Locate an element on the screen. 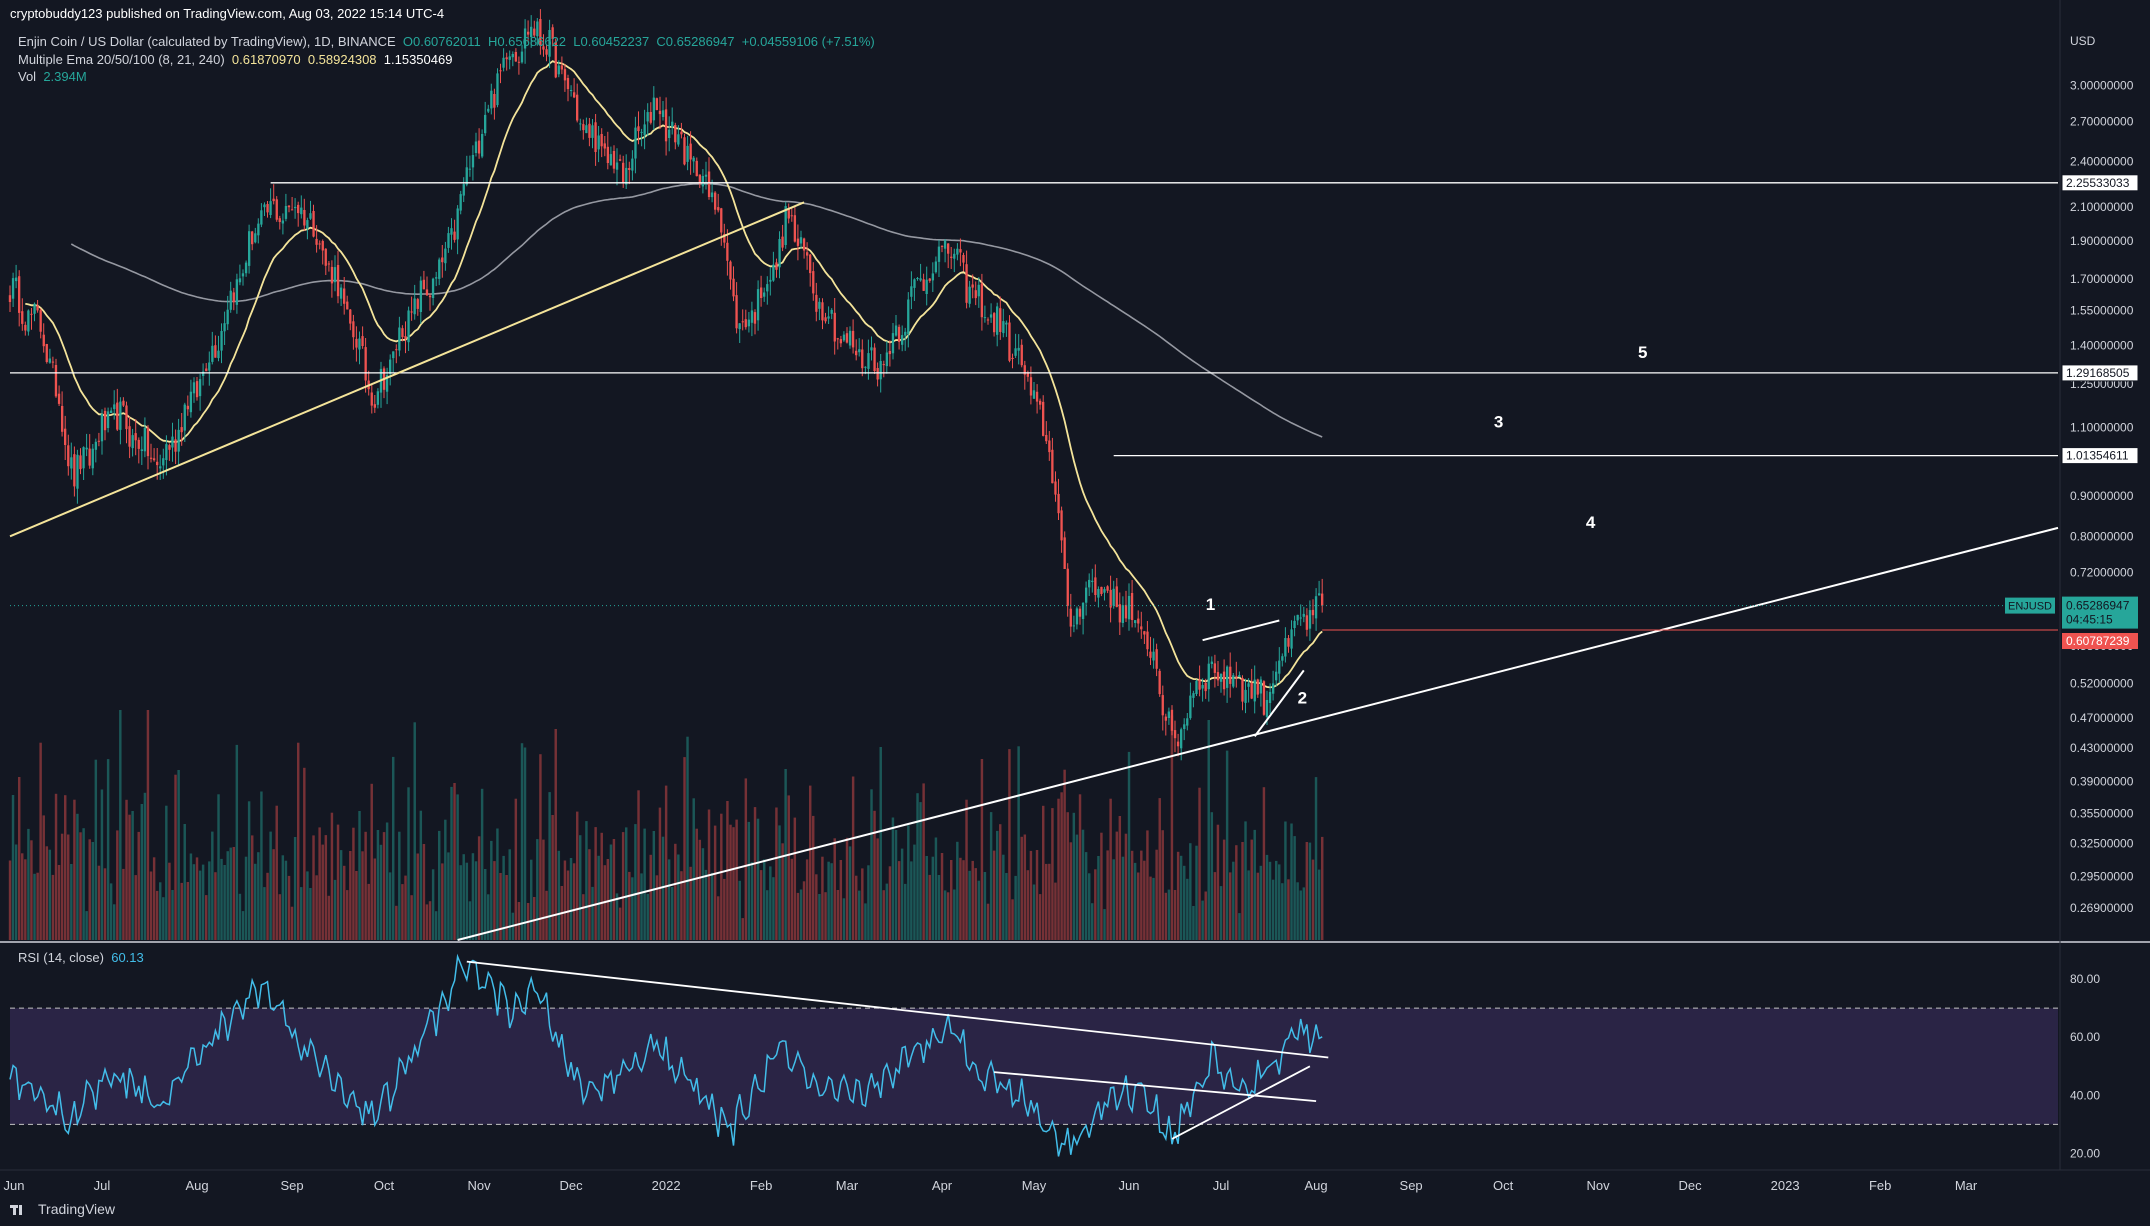  ema-value-3: 1.15350469 is located at coordinates (418, 59).